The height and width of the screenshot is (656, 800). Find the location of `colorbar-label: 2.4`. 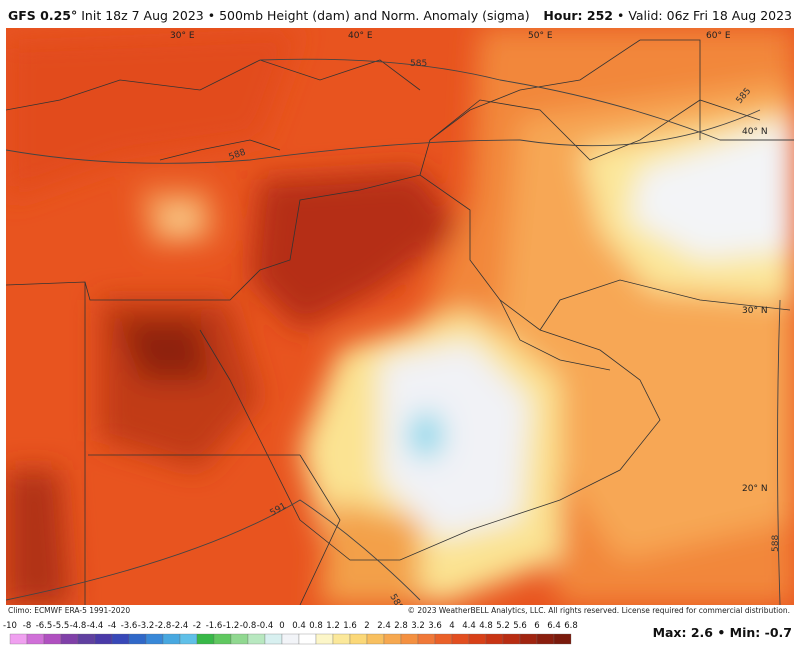

colorbar-label: 2.4 is located at coordinates (384, 626).